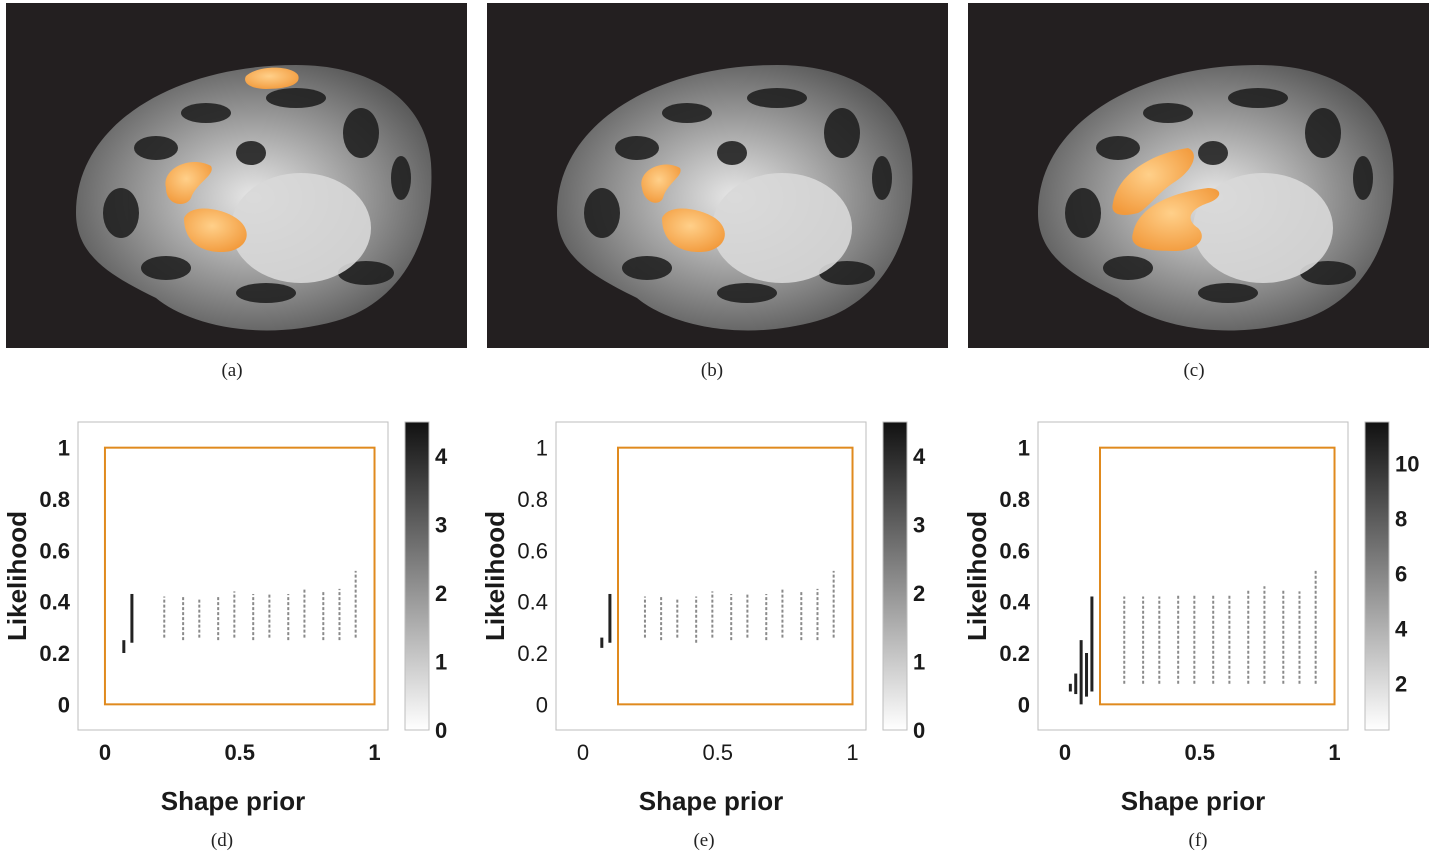 The height and width of the screenshot is (856, 1432). I want to click on colorbar-tick-label: 10, so click(1407, 463).